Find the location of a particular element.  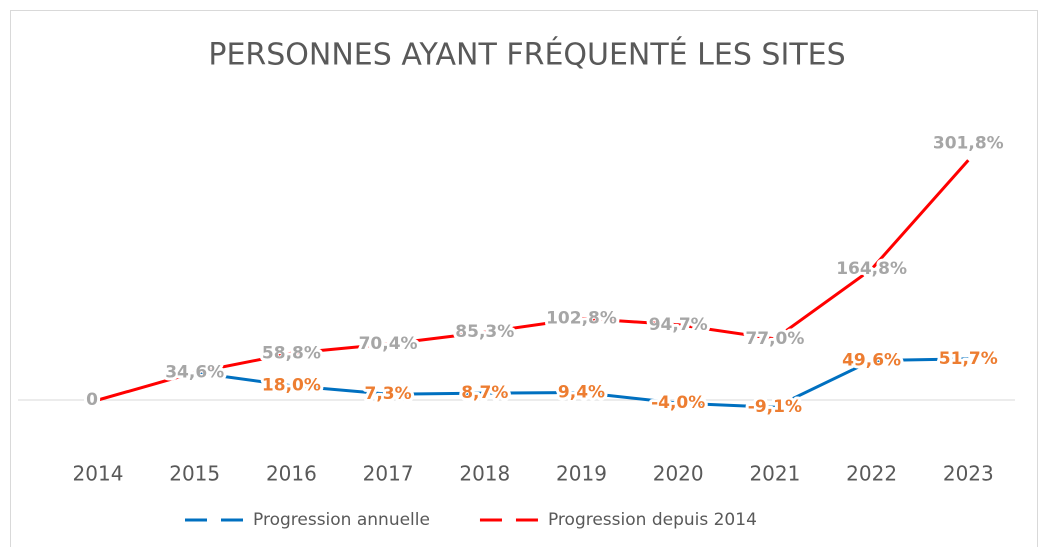

data-label: 9,4% is located at coordinates (581, 393).